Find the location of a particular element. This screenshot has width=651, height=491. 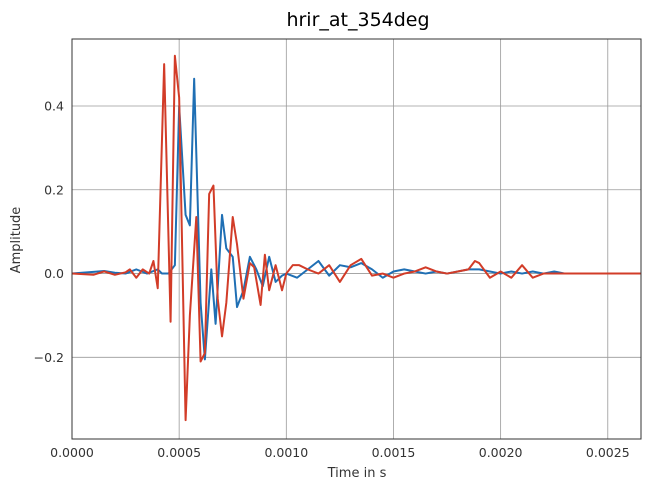

x-tick-label: 0.0010 is located at coordinates (286, 452).